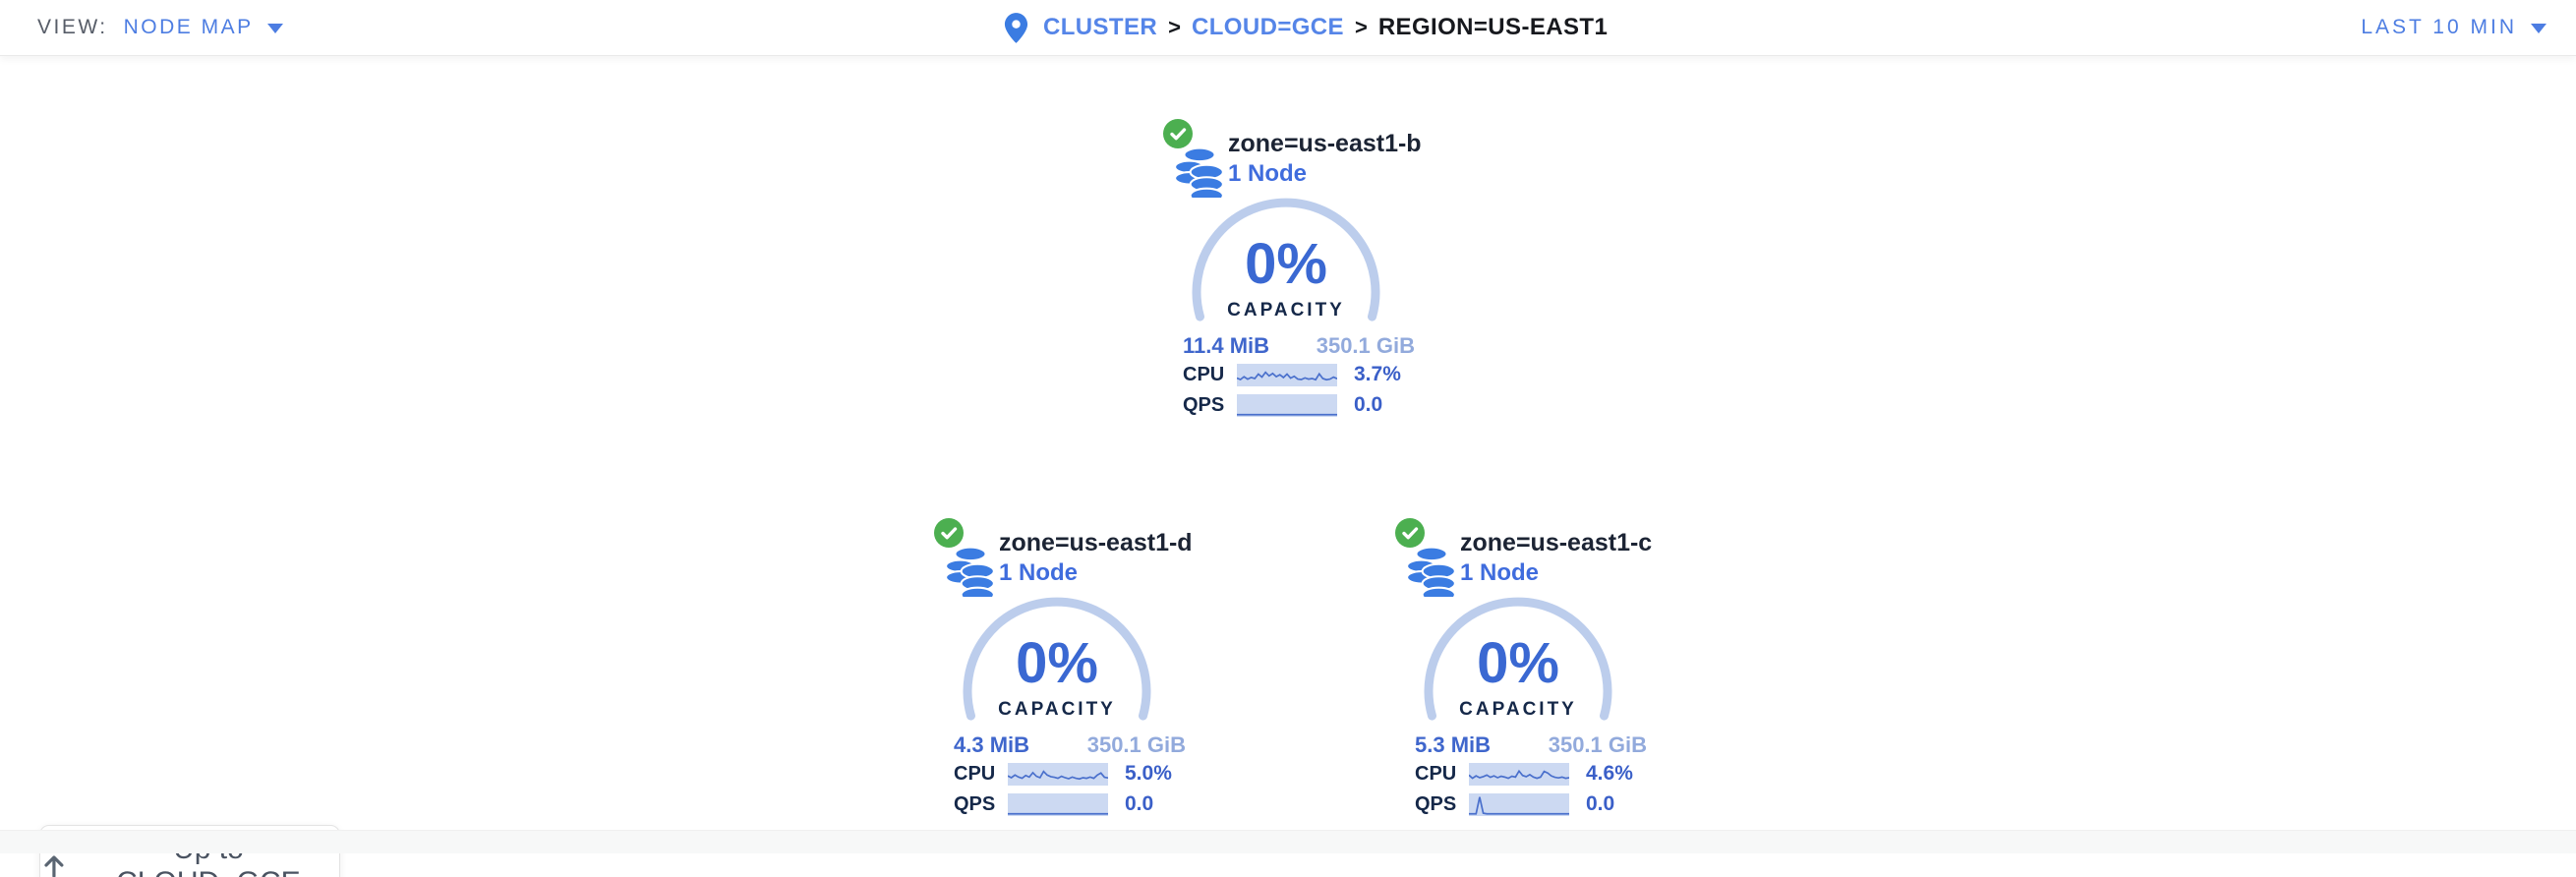 Image resolution: width=2576 pixels, height=877 pixels. I want to click on zone-title: zone=us-east1-b, so click(1325, 143).